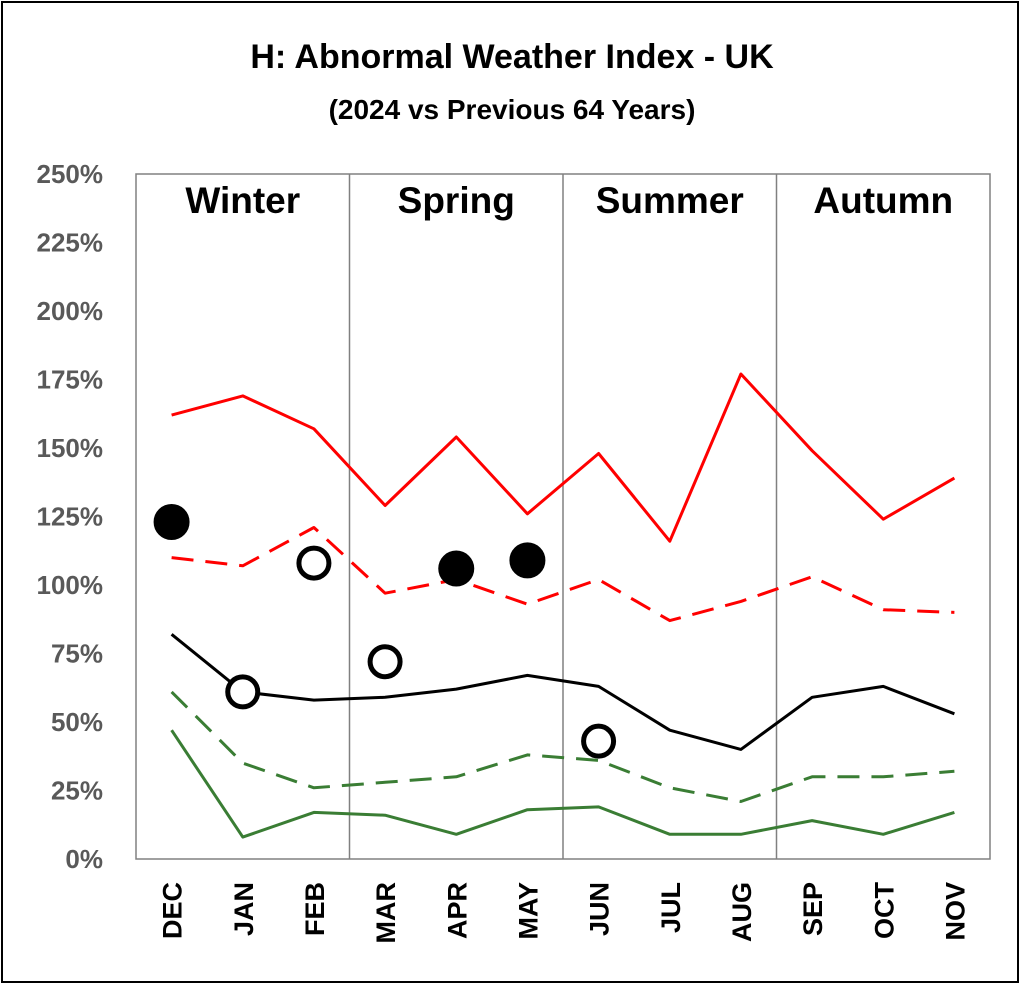  What do you see at coordinates (84, 859) in the screenshot?
I see `y-tick-label: 0%` at bounding box center [84, 859].